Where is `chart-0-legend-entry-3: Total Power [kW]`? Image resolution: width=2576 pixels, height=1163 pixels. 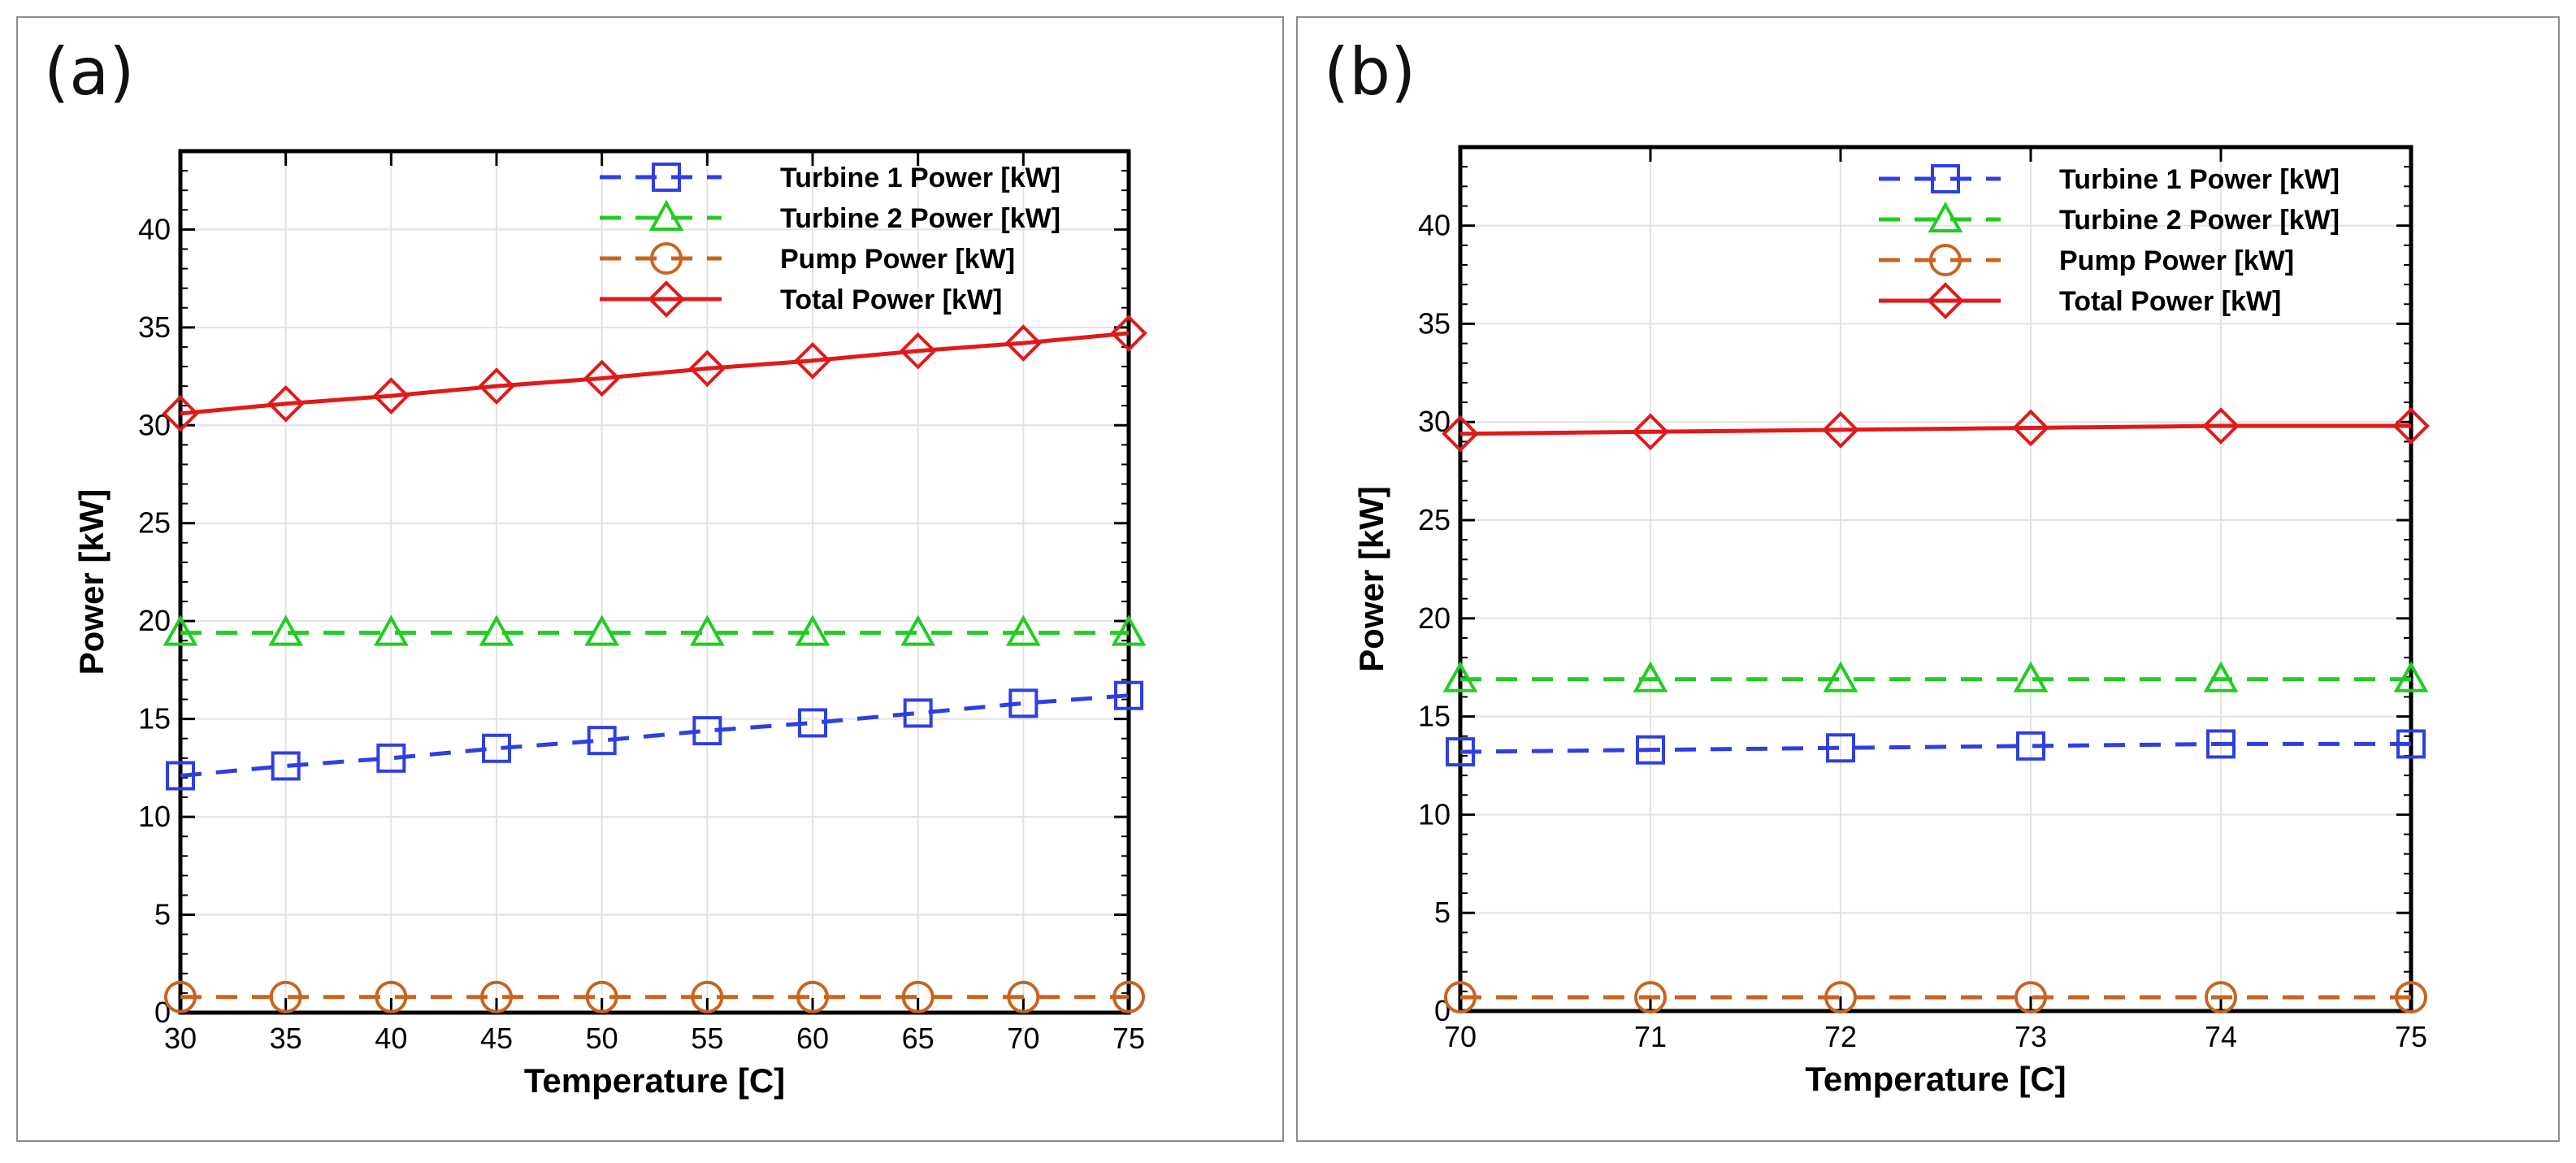 chart-0-legend-entry-3: Total Power [kW] is located at coordinates (801, 299).